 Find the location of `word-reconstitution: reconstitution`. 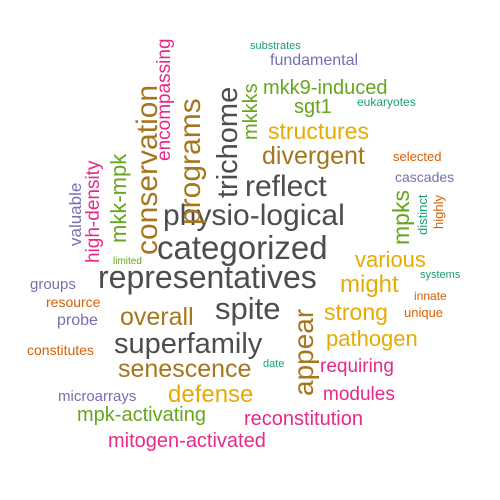

word-reconstitution: reconstitution is located at coordinates (303, 419).